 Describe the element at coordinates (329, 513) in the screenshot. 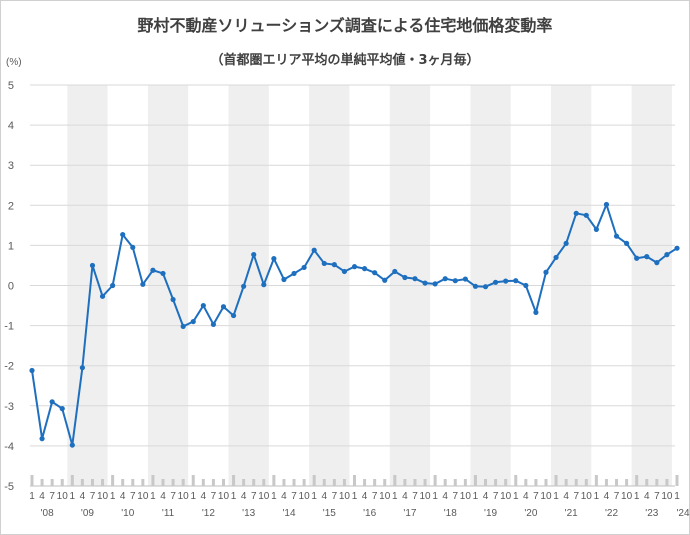

I see `x-year-label: '15` at that location.